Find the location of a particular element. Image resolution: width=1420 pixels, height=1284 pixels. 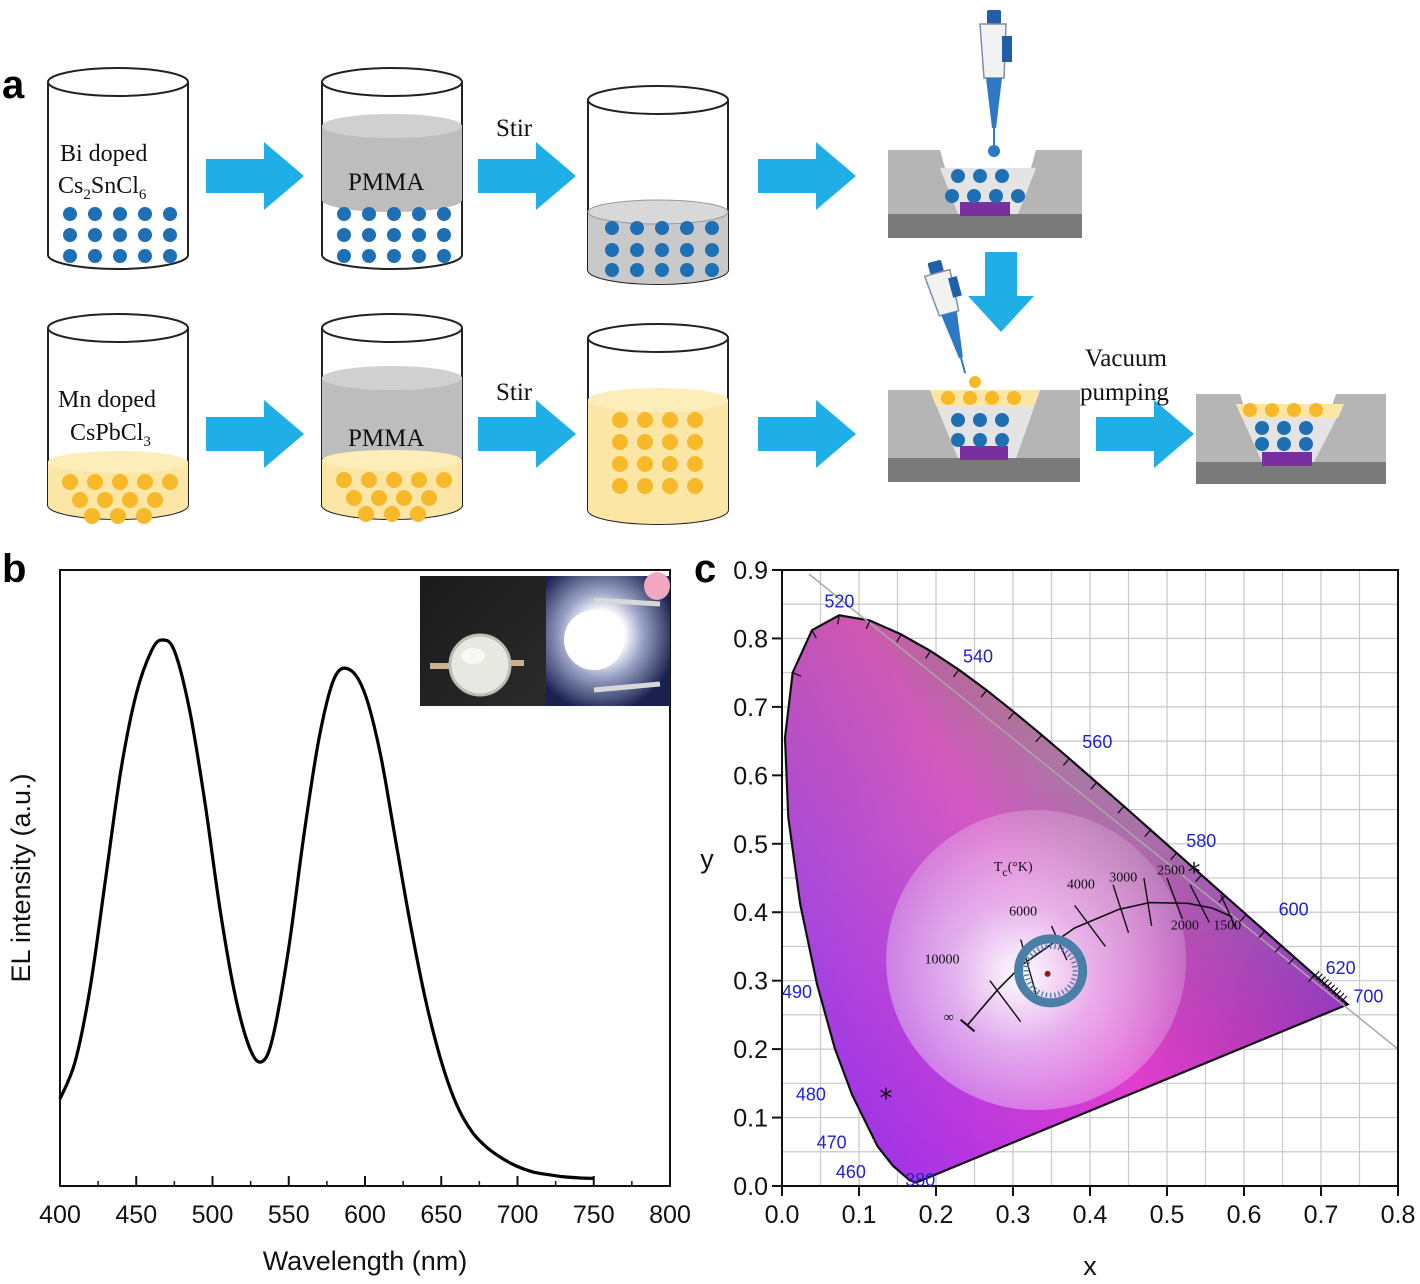

panel-letter-b: b is located at coordinates (14, 569).